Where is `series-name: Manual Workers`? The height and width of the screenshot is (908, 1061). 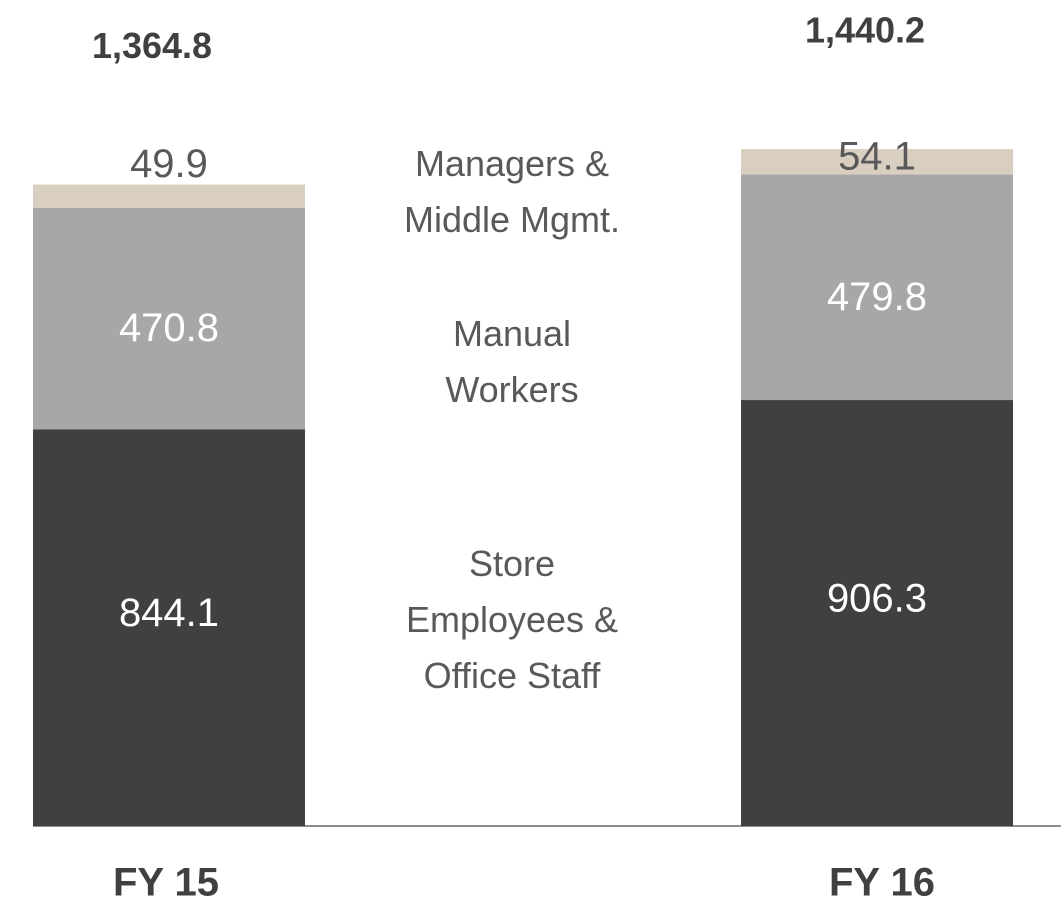 series-name: Manual Workers is located at coordinates (511, 361).